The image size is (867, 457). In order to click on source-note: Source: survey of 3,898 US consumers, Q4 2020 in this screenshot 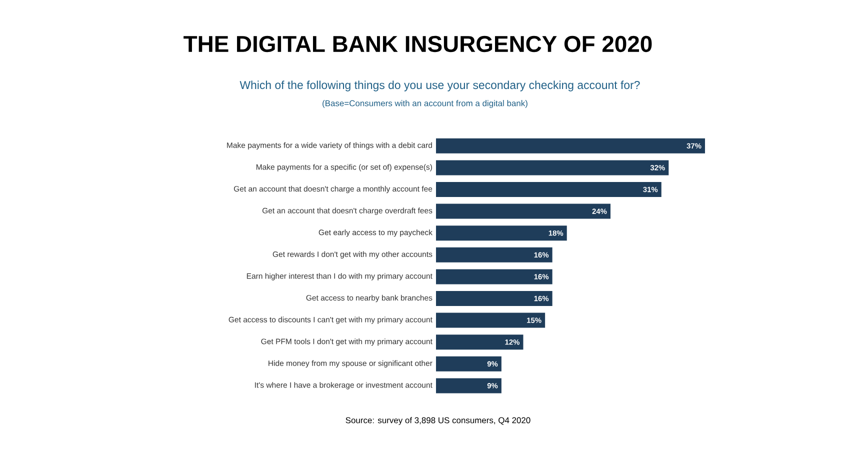, I will do `click(438, 421)`.